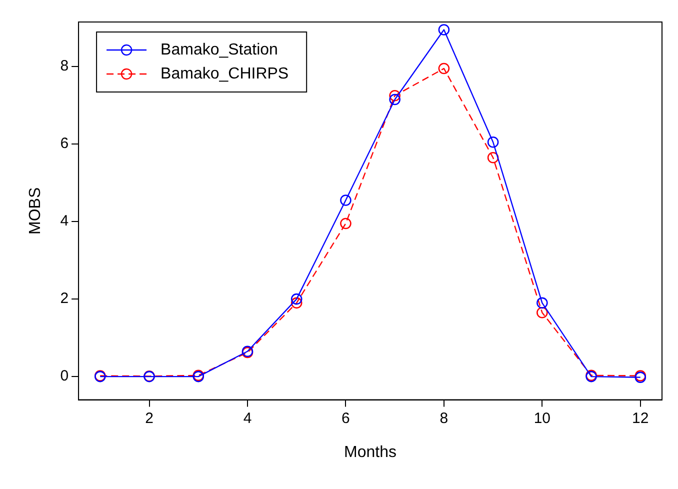 The image size is (678, 489). I want to click on y-tick-label: 6, so click(64, 143).